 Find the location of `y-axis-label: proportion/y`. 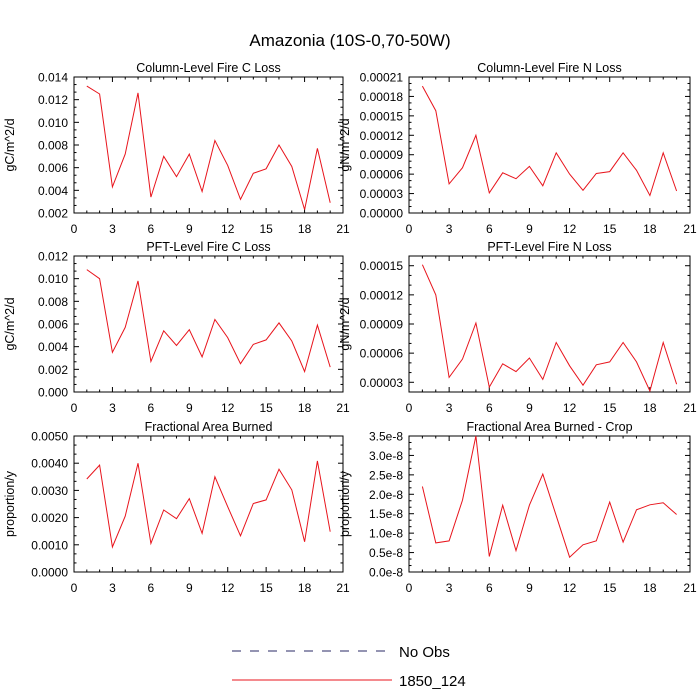

y-axis-label: proportion/y is located at coordinates (345, 503).